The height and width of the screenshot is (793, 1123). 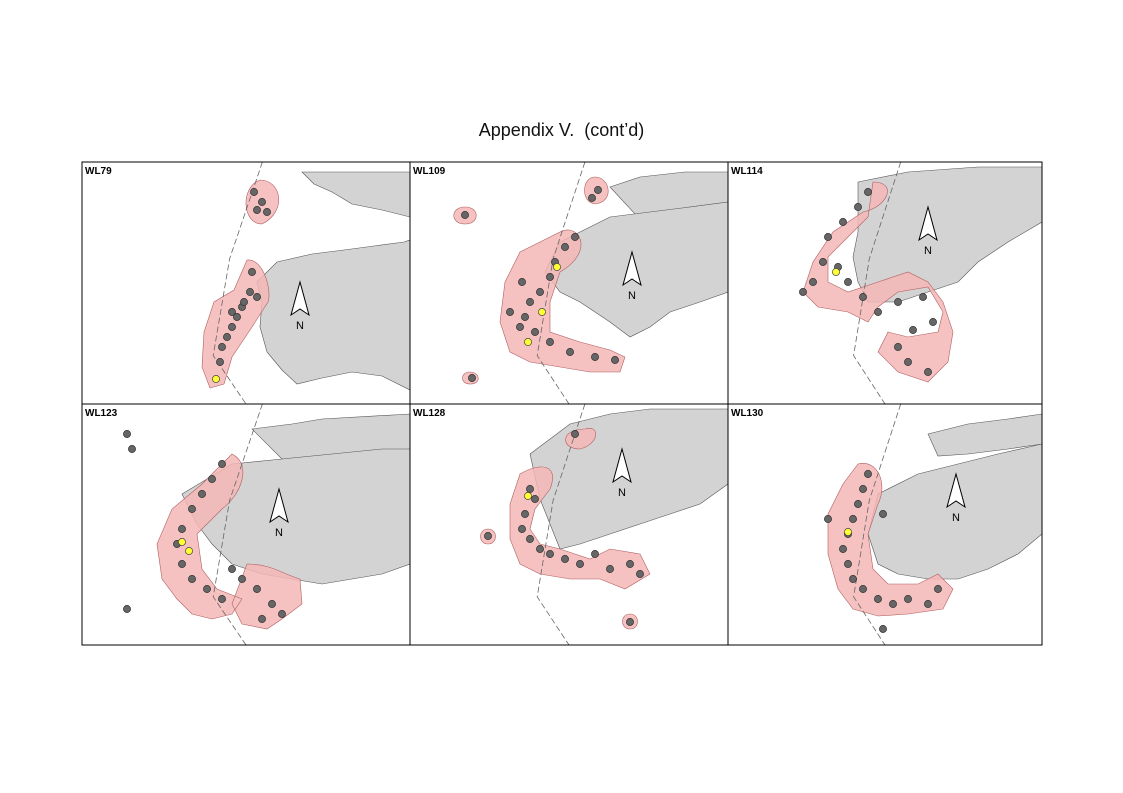 What do you see at coordinates (561, 130) in the screenshot?
I see `page-title: Appendix V. (cont’d)` at bounding box center [561, 130].